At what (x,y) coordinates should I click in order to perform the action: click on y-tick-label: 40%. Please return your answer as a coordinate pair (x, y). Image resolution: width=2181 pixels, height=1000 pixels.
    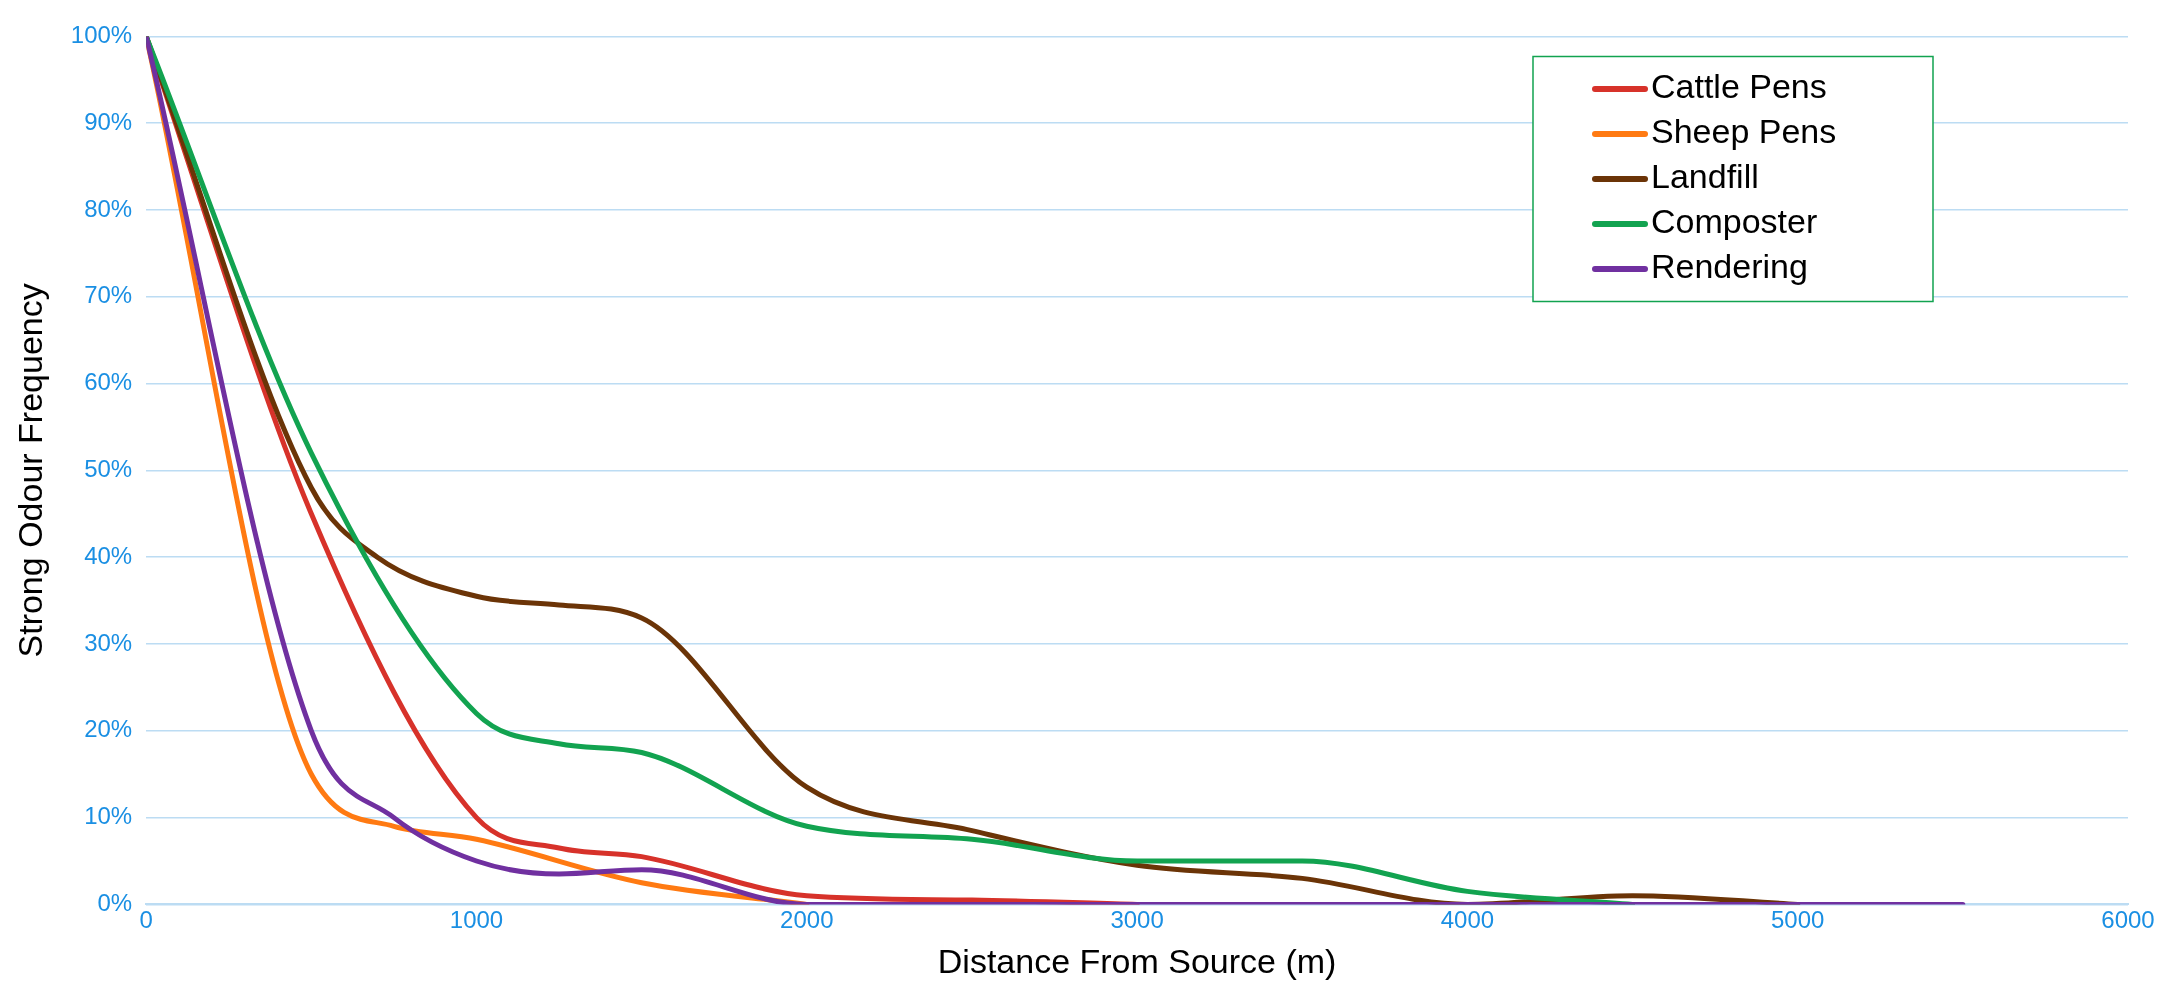
    Looking at the image, I should click on (108, 555).